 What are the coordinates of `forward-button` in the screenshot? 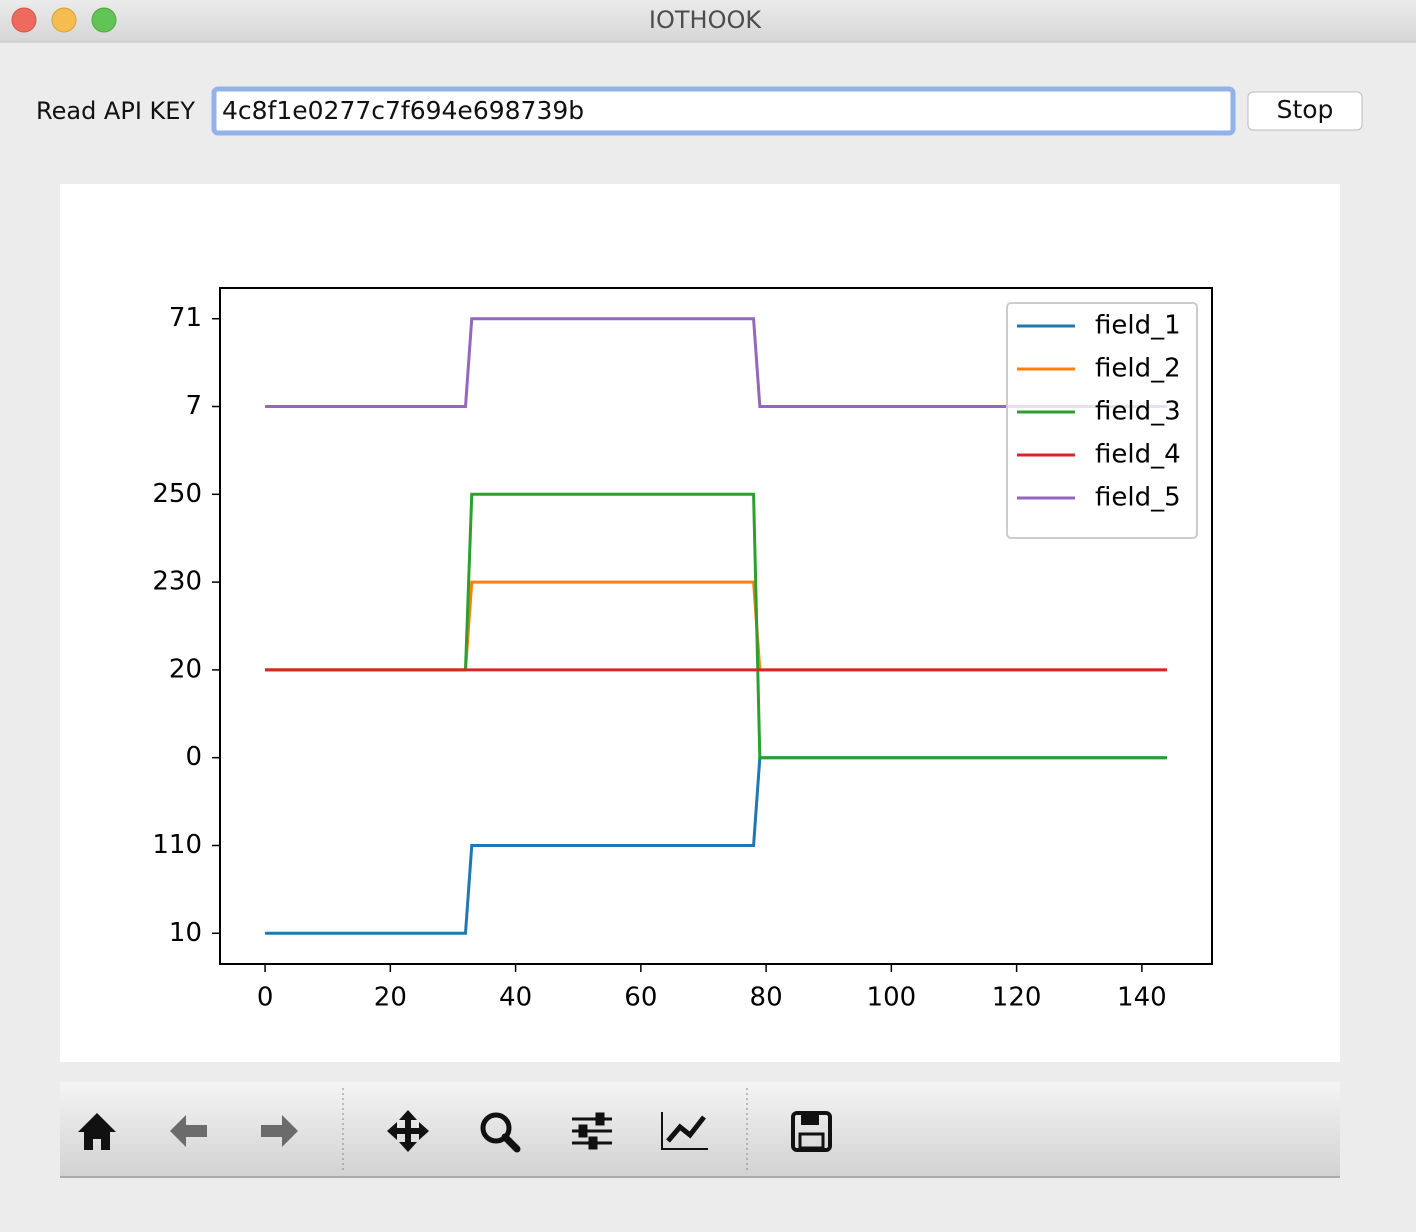 It's located at (279, 1131).